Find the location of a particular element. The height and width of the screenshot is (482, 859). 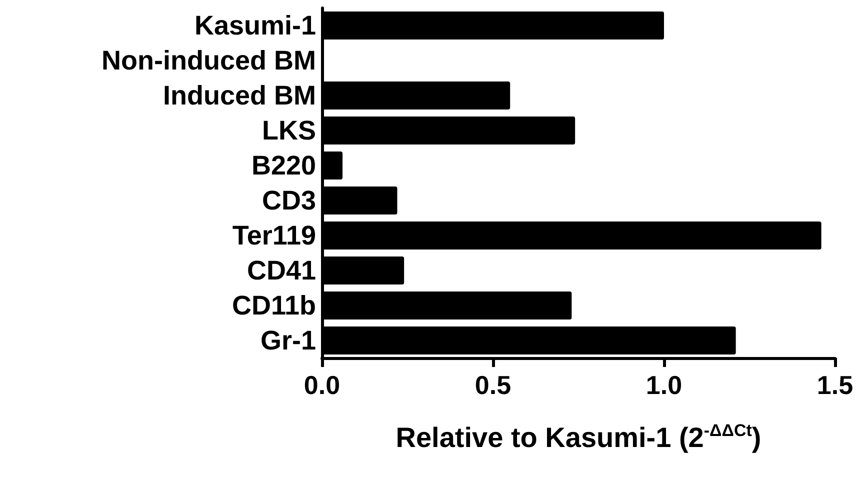

x-tick-label: 1.5 is located at coordinates (835, 385).